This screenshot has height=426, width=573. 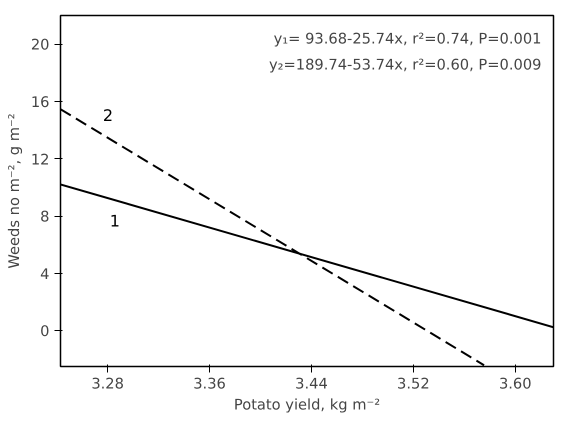 I want to click on x-tick-label: 3.36, so click(x=209, y=384).